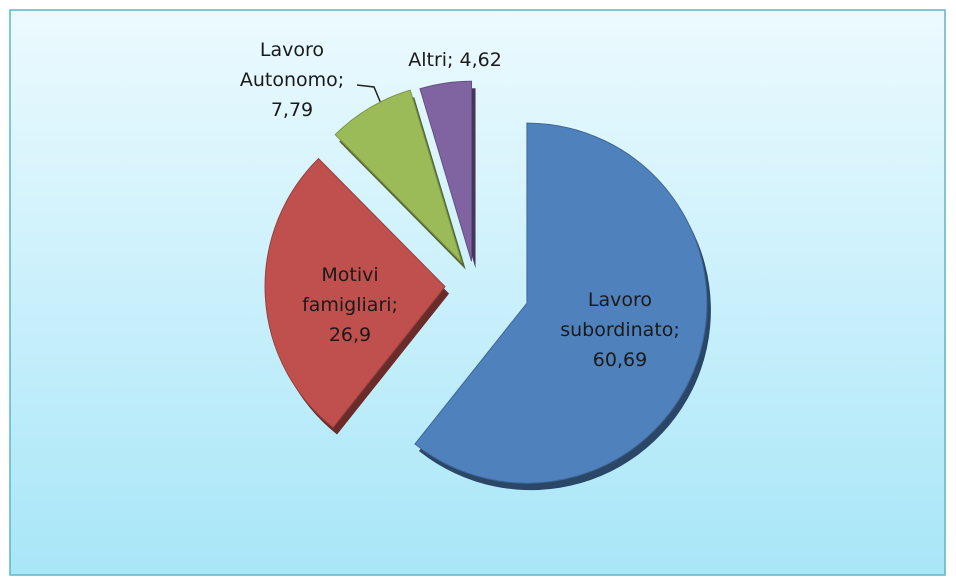 Image resolution: width=956 pixels, height=585 pixels. What do you see at coordinates (369, 95) in the screenshot?
I see `leader-line` at bounding box center [369, 95].